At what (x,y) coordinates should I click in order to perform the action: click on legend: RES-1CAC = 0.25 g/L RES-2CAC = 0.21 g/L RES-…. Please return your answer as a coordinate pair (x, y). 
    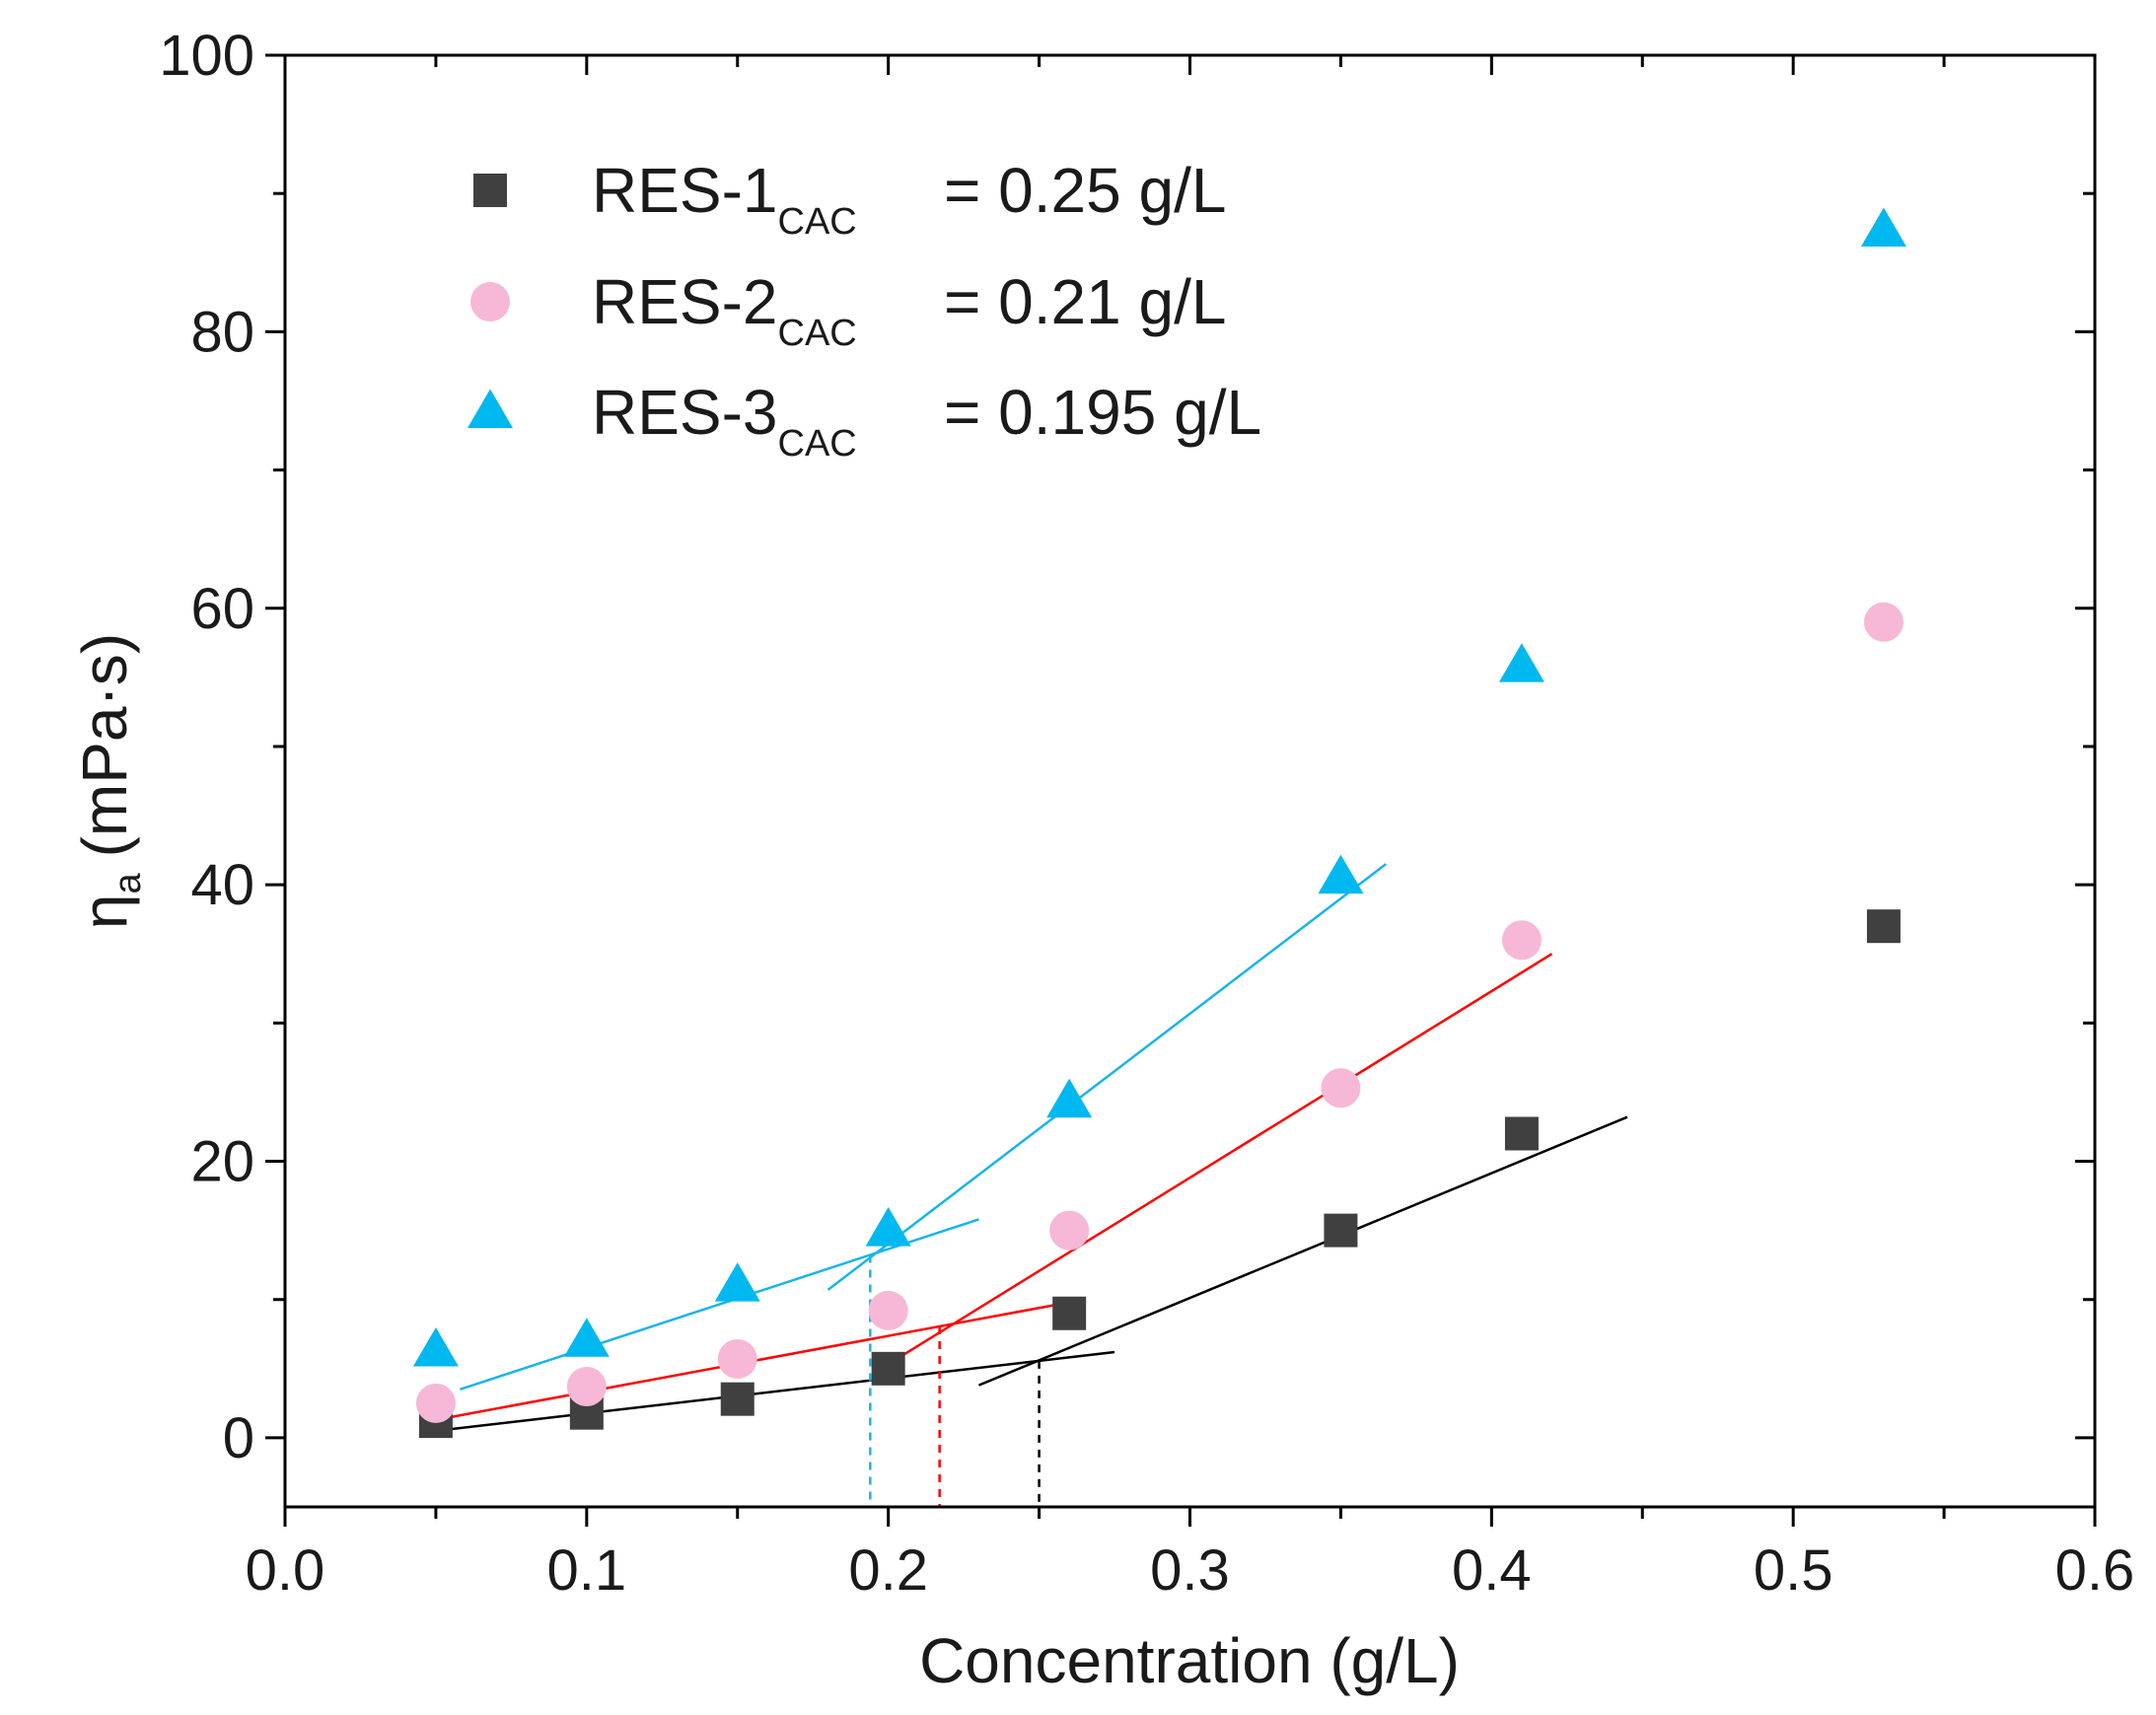
    Looking at the image, I should click on (864, 310).